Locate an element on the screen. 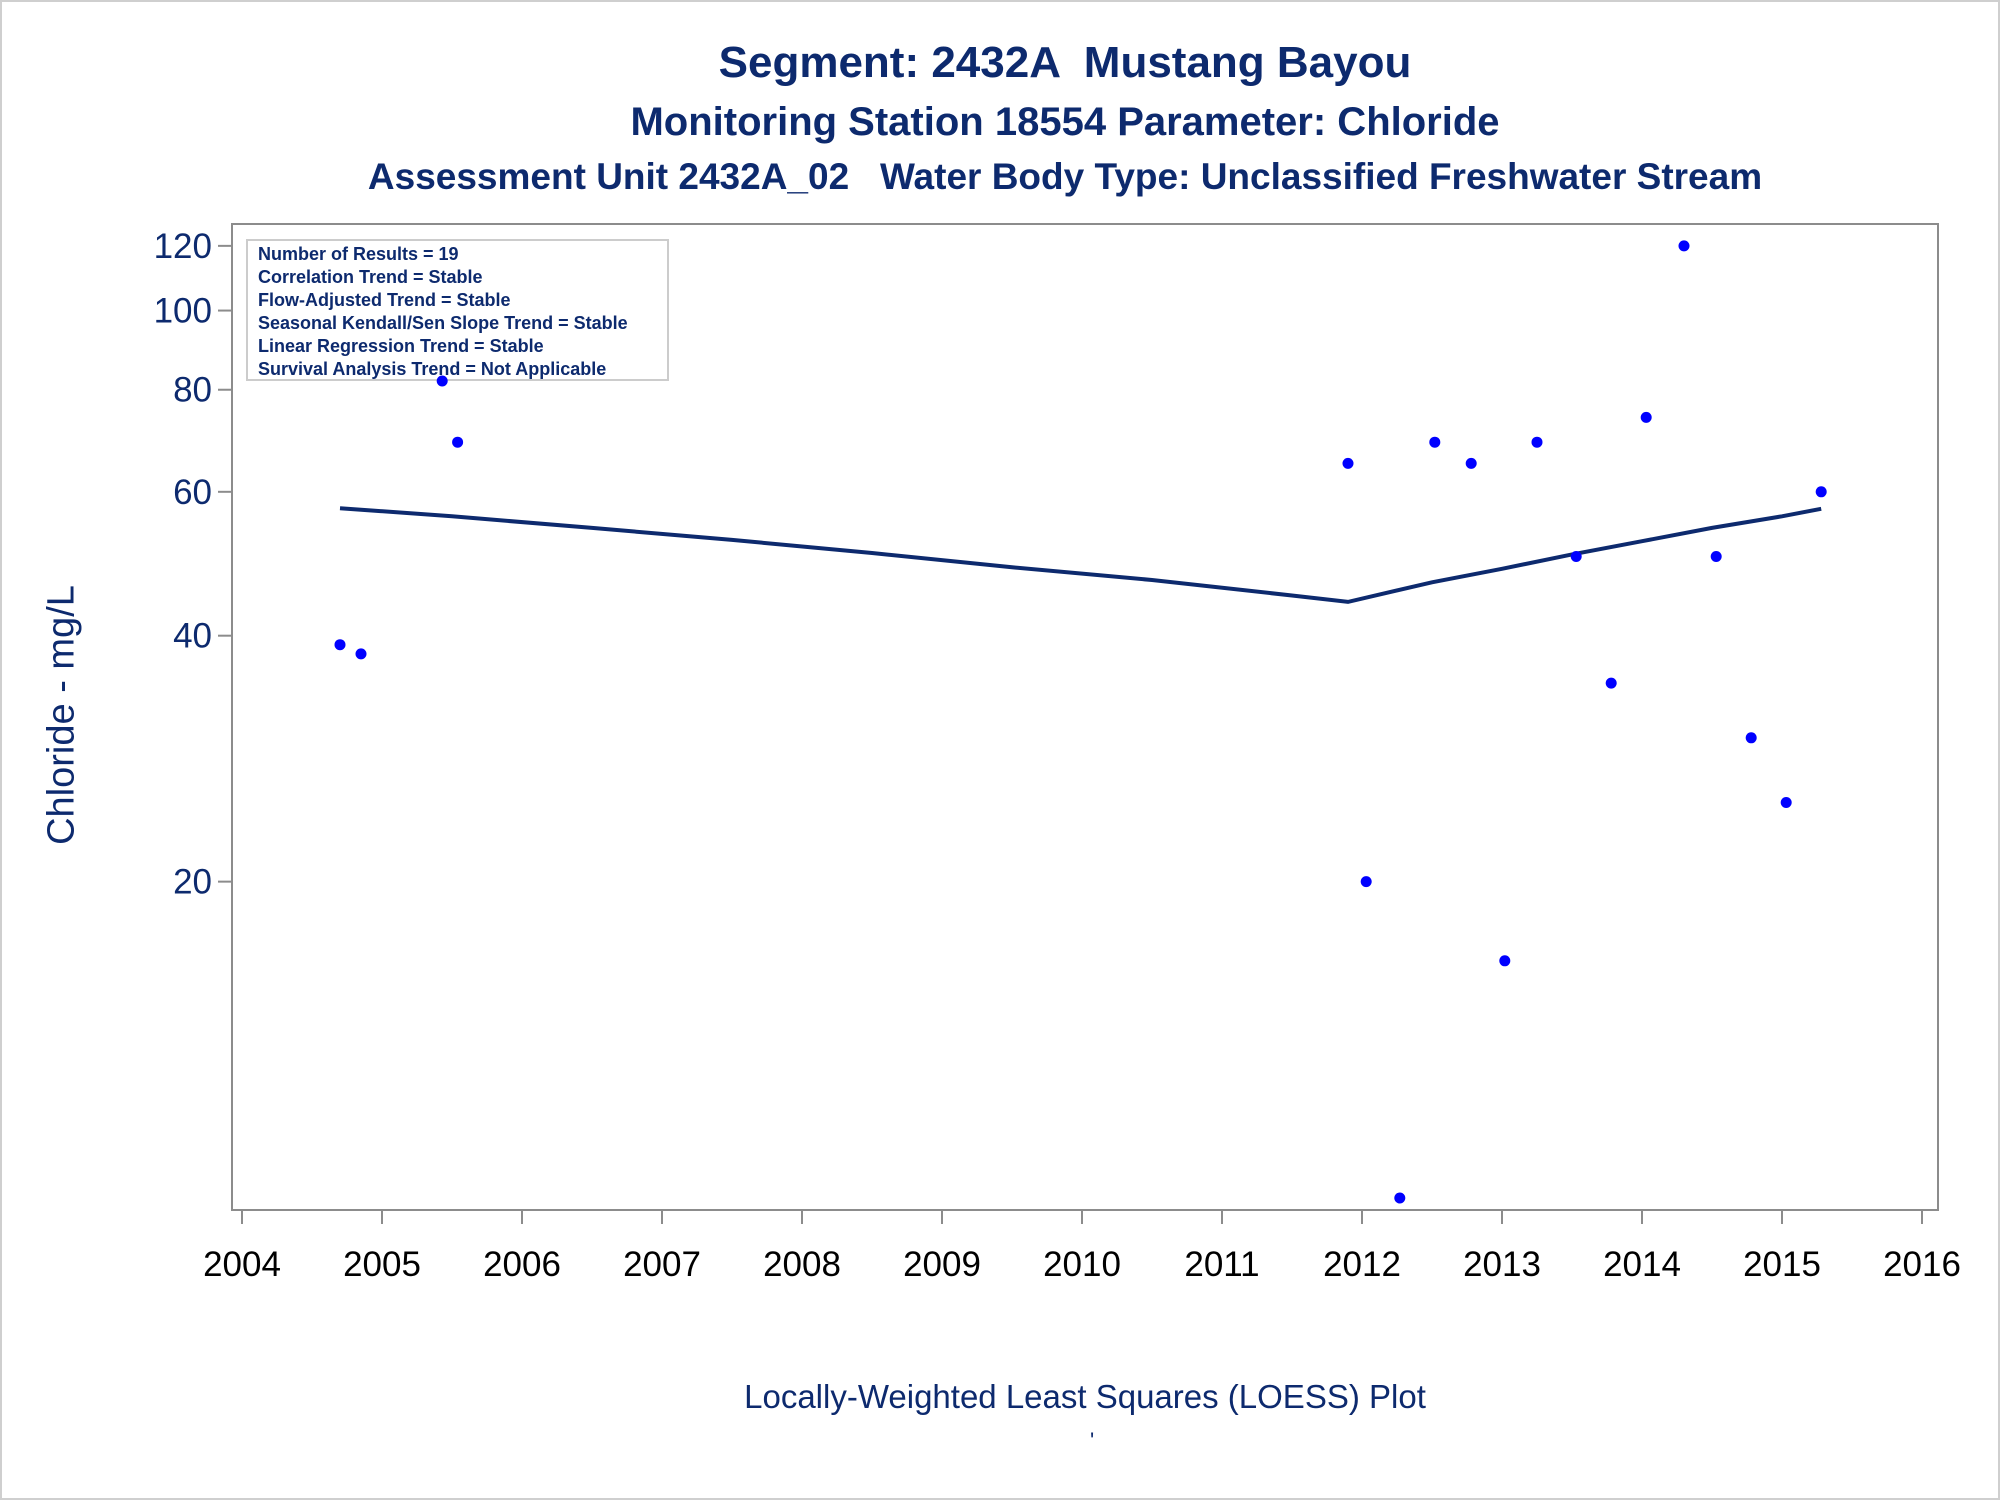  x-tick-label: 2007 is located at coordinates (662, 1264).